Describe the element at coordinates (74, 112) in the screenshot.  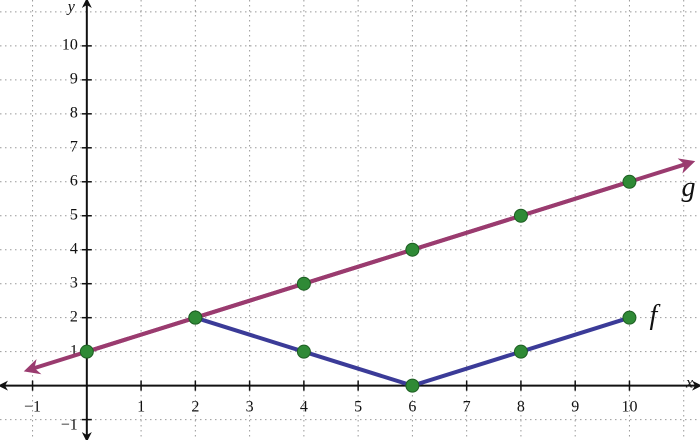
I see `y-tick-label: 8` at that location.